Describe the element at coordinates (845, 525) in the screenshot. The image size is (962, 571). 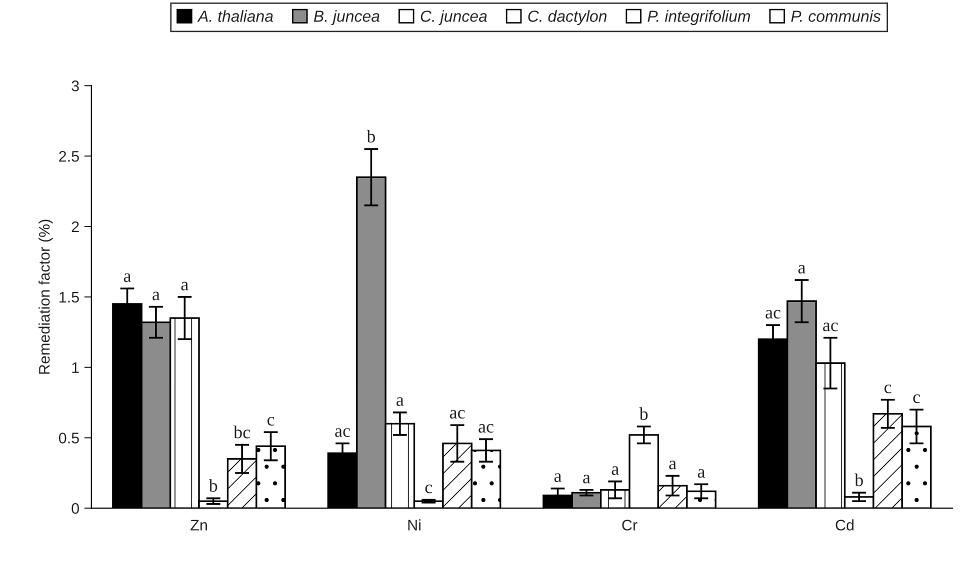
I see `x-tick-label: Cd` at that location.